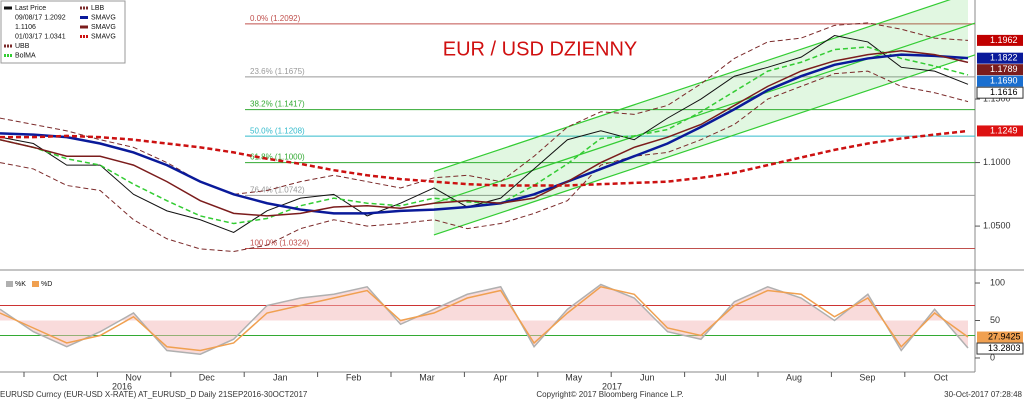  What do you see at coordinates (1004, 81) in the screenshot?
I see `price-label: 1.1690` at bounding box center [1004, 81].